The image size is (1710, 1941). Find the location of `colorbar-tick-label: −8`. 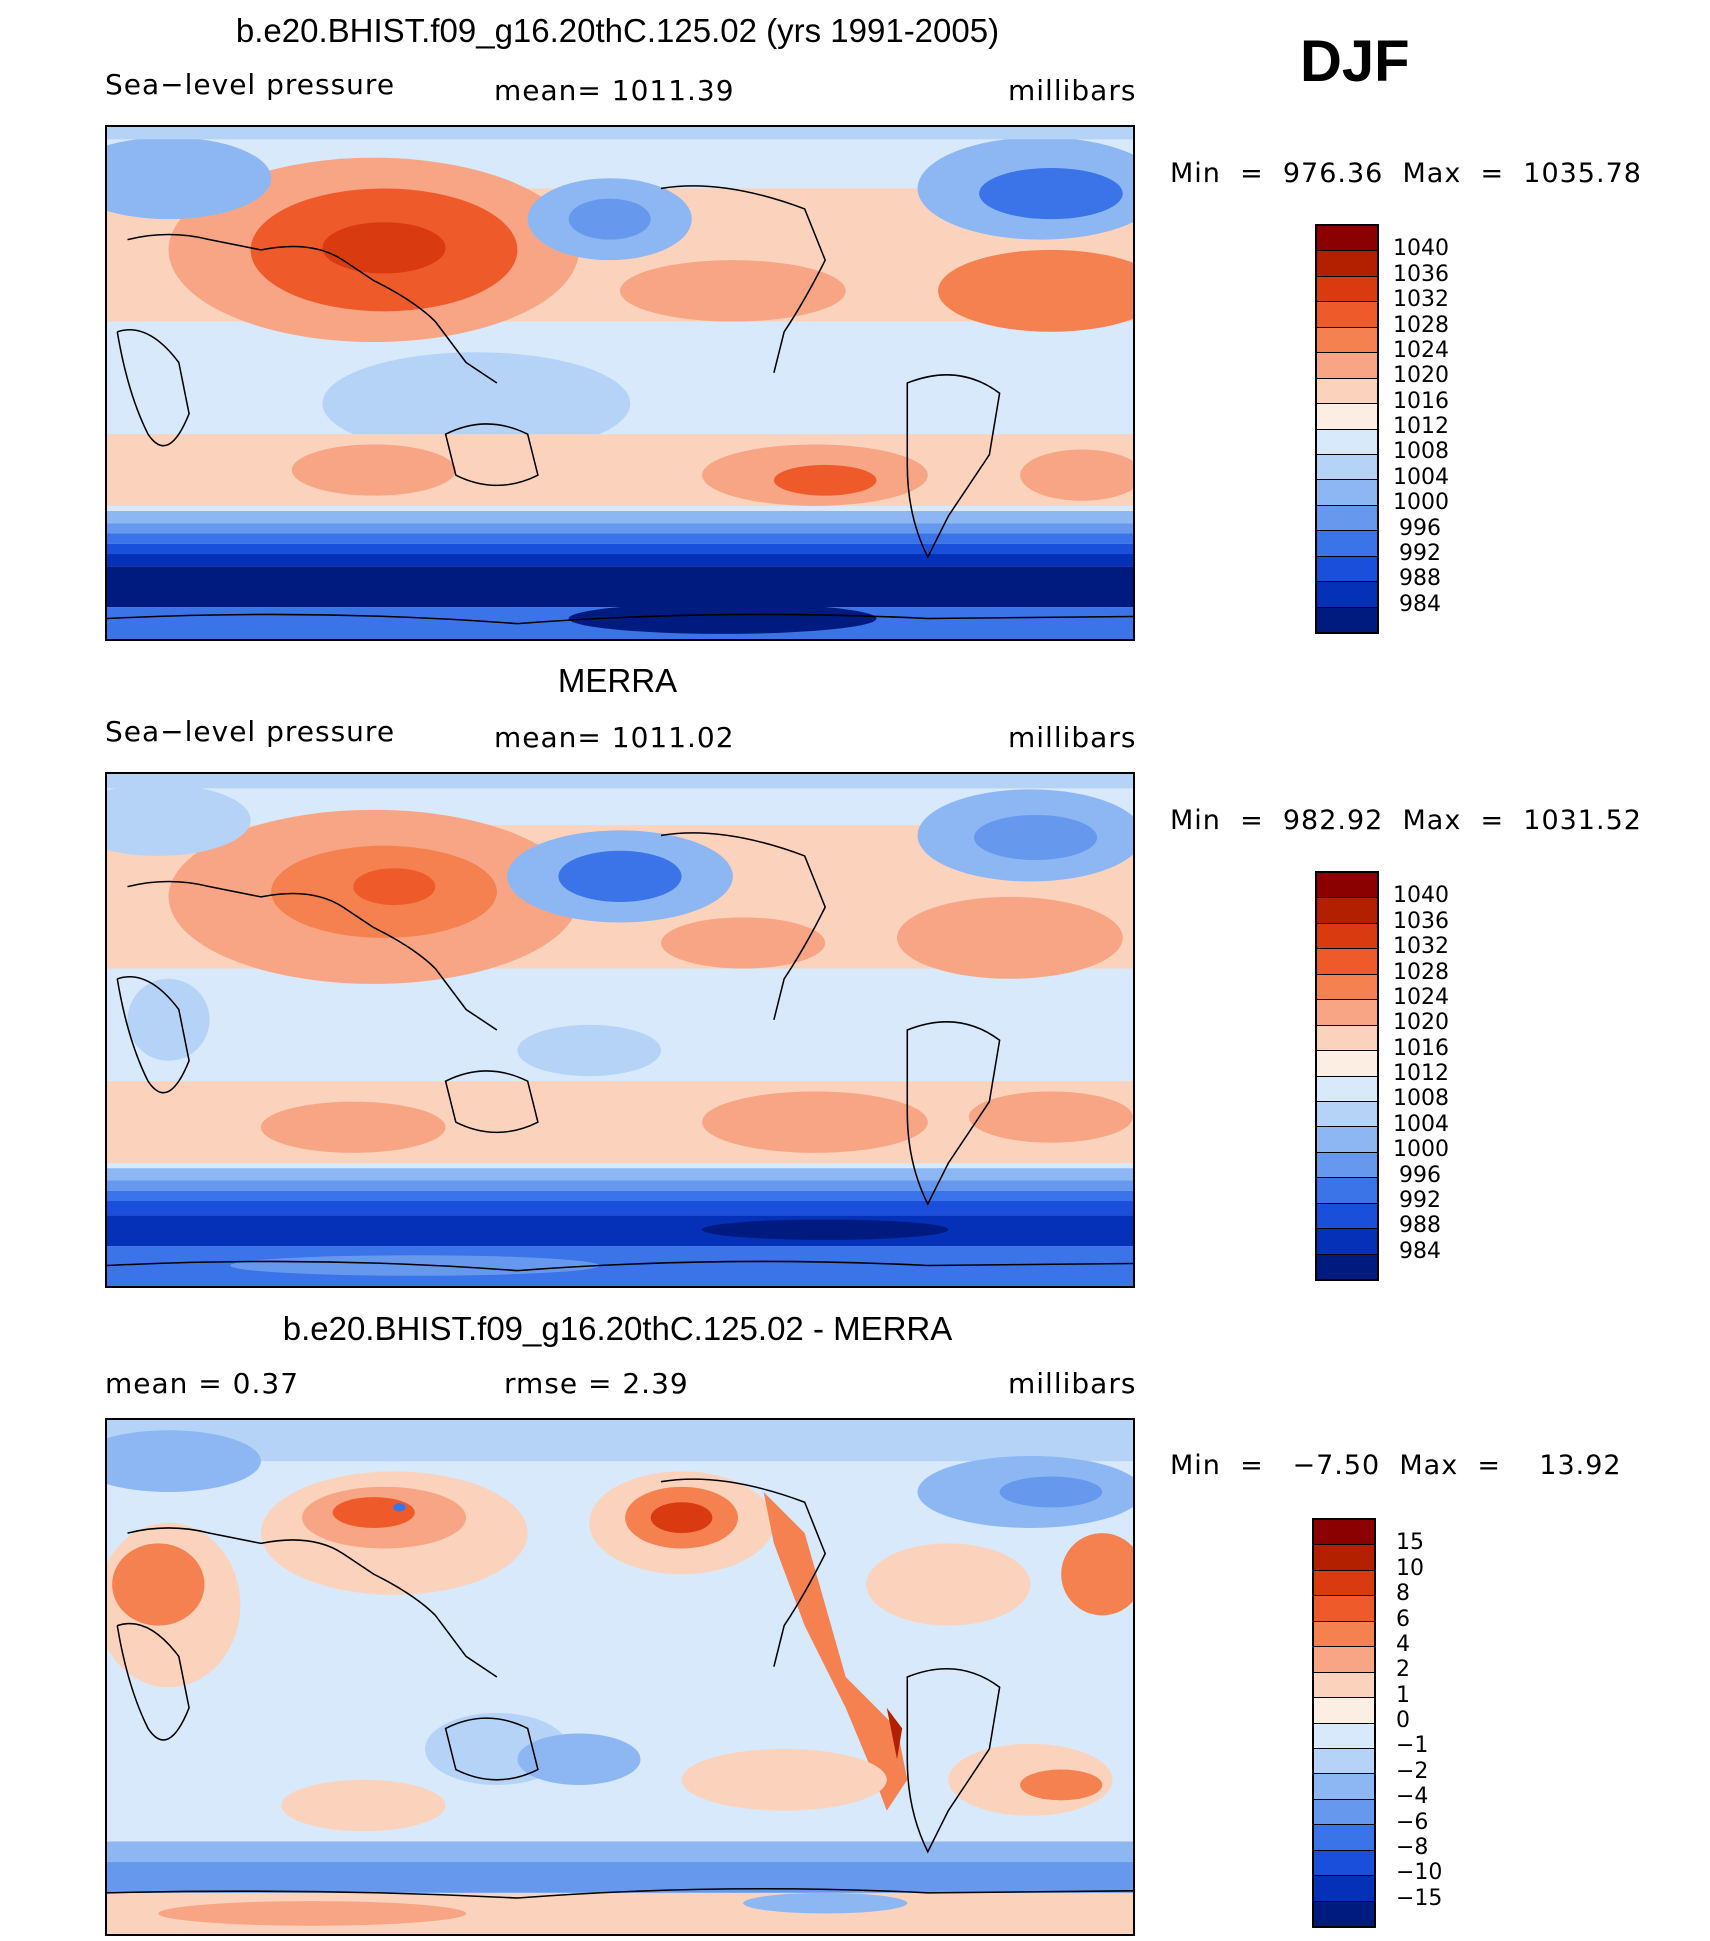

colorbar-tick-label: −8 is located at coordinates (1412, 1847).